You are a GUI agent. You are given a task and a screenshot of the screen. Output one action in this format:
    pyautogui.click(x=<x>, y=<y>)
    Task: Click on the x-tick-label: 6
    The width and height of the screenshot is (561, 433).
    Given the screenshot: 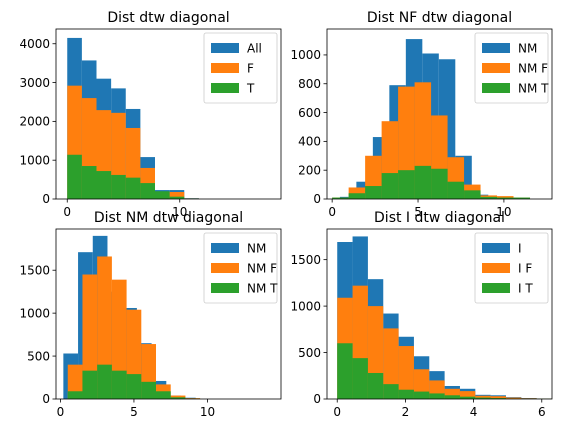 What is the action you would take?
    pyautogui.click(x=542, y=412)
    